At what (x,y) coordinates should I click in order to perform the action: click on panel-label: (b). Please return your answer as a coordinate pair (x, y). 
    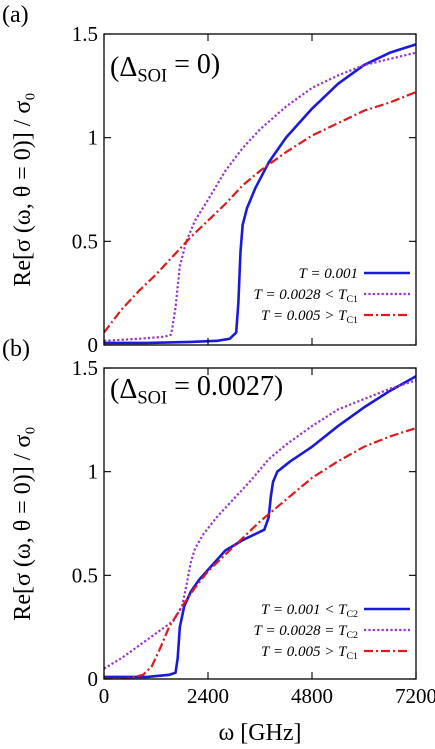
    Looking at the image, I should click on (16, 349).